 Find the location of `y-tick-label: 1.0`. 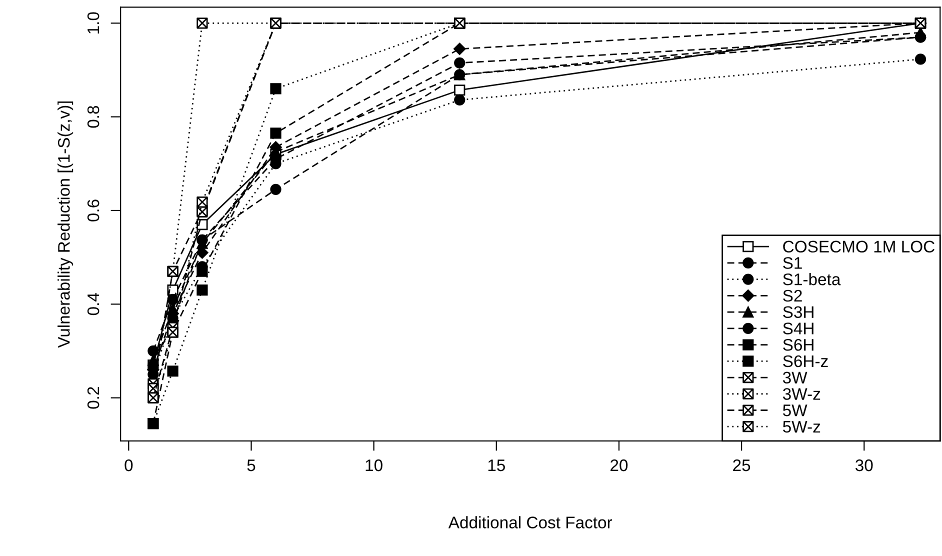

y-tick-label: 1.0 is located at coordinates (93, 23).